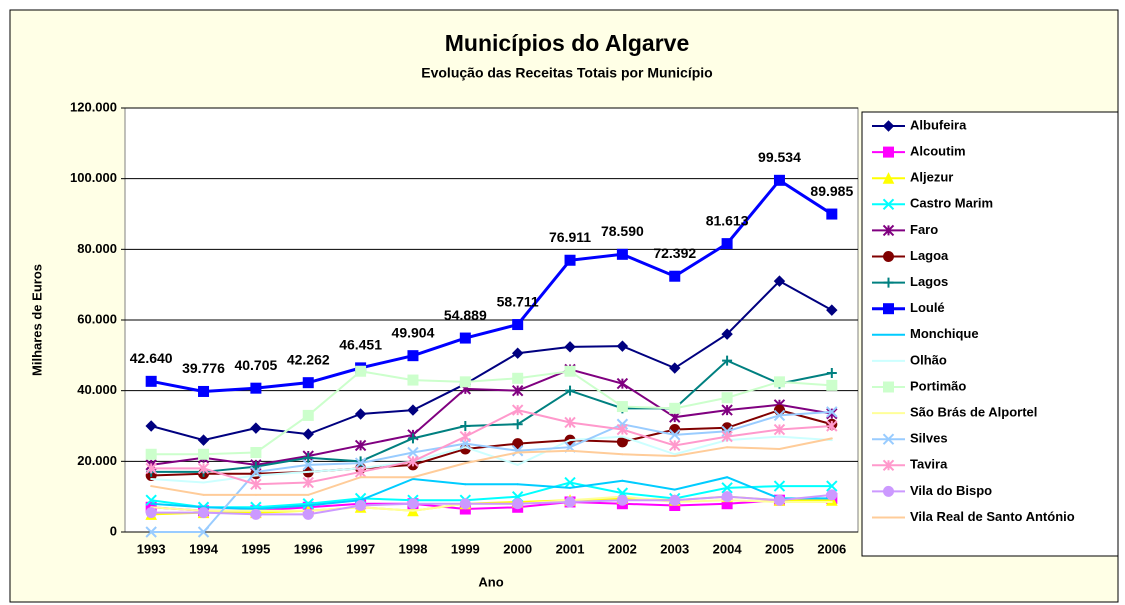  What do you see at coordinates (204, 548) in the screenshot?
I see `x-tick-label: 1994` at bounding box center [204, 548].